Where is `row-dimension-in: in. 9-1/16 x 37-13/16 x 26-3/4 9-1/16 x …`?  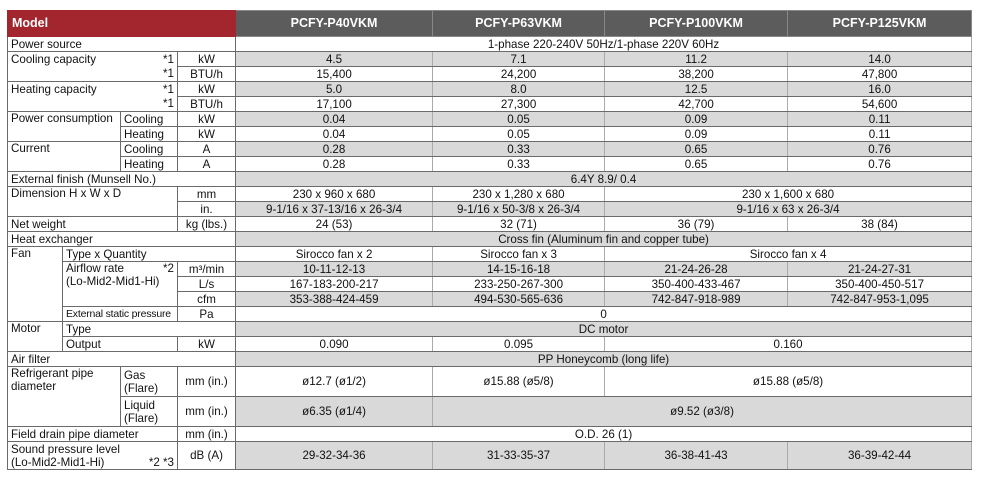 row-dimension-in: in. 9-1/16 x 37-13/16 x 26-3/4 9-1/16 x … is located at coordinates (490, 209).